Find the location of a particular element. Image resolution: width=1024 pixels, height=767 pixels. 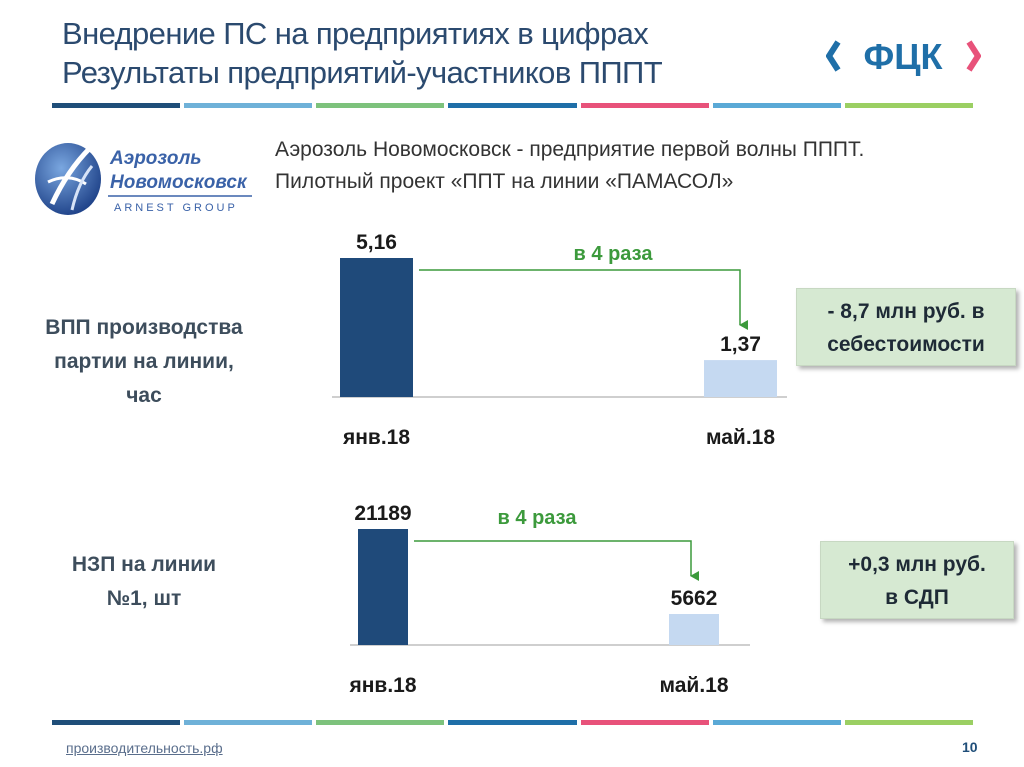

cost-savings-box: - 8,7 млн руб. в себестоимости is located at coordinates (906, 327).